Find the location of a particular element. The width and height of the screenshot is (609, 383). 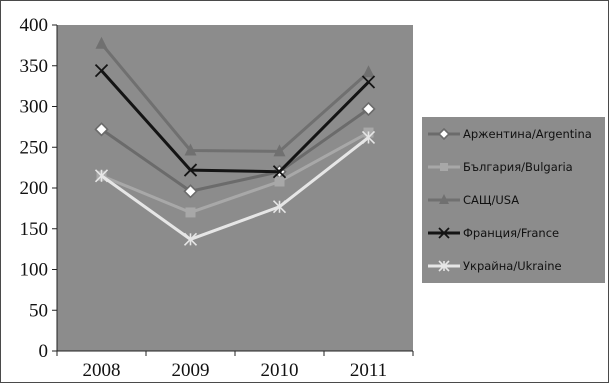

x-tick-label: 2011 is located at coordinates (368, 370).